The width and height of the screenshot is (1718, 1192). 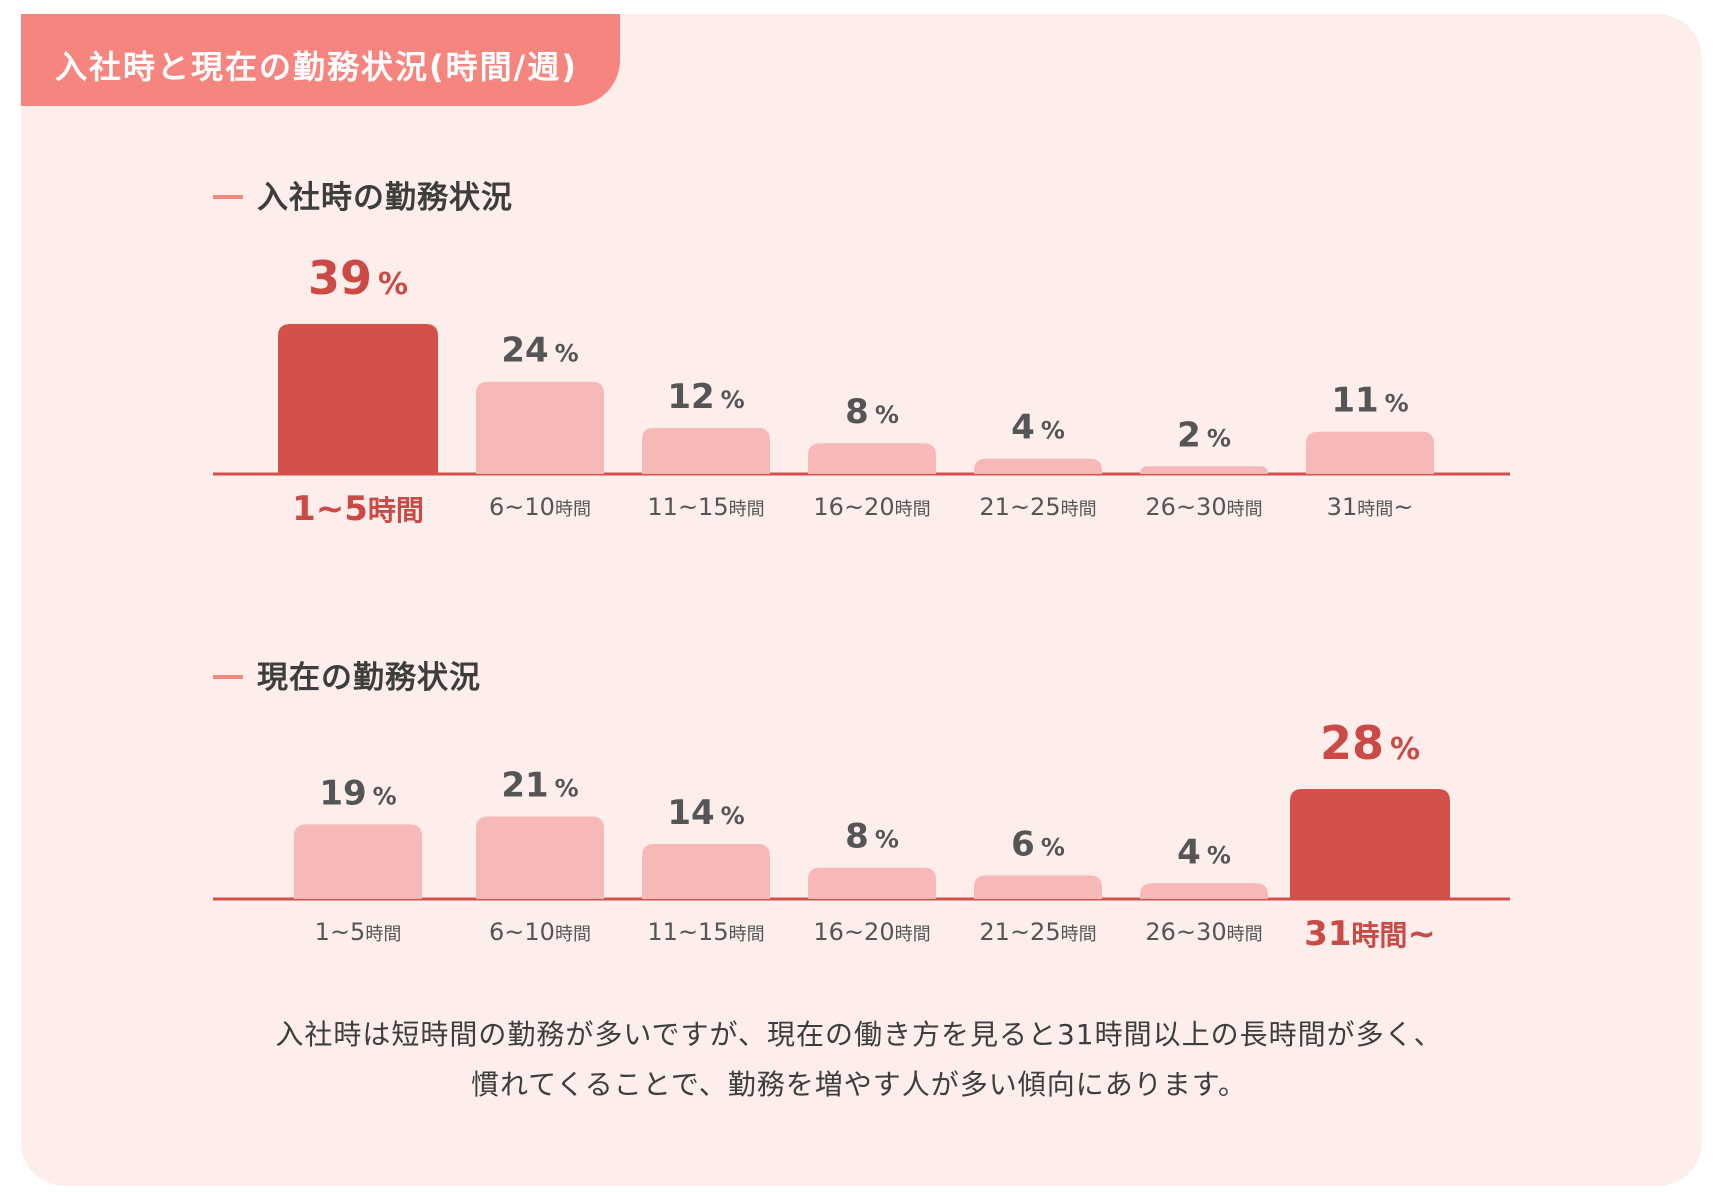 I want to click on chart2-category-label-4: 16~20時間, so click(x=871, y=932).